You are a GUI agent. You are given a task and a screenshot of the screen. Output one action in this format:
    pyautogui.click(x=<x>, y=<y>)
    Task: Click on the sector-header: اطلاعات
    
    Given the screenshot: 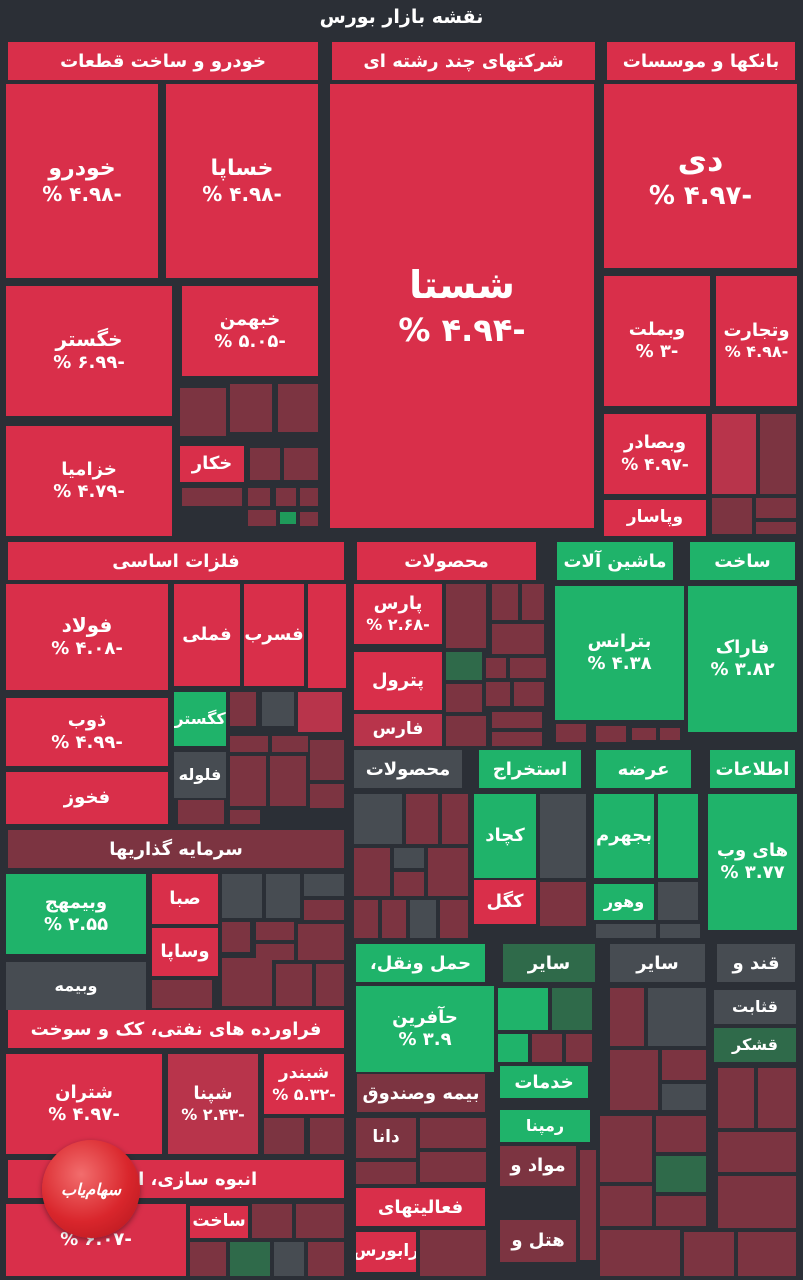 What is the action you would take?
    pyautogui.click(x=752, y=769)
    